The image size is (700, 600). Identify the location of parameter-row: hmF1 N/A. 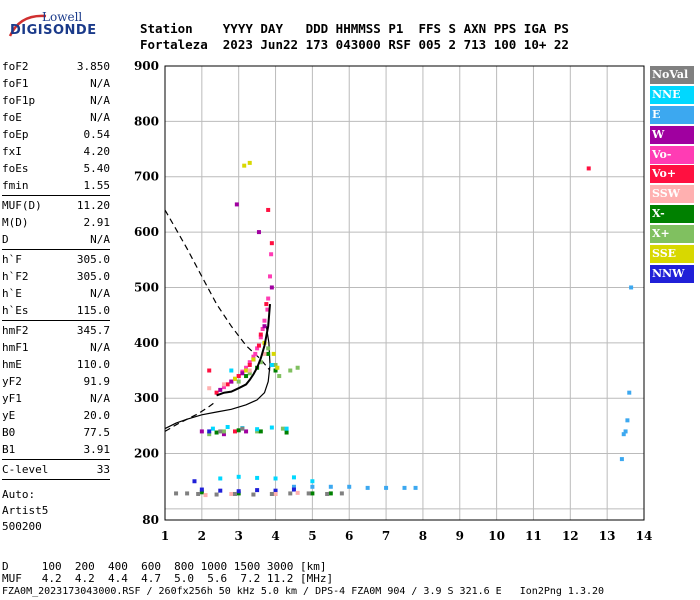
(56, 347).